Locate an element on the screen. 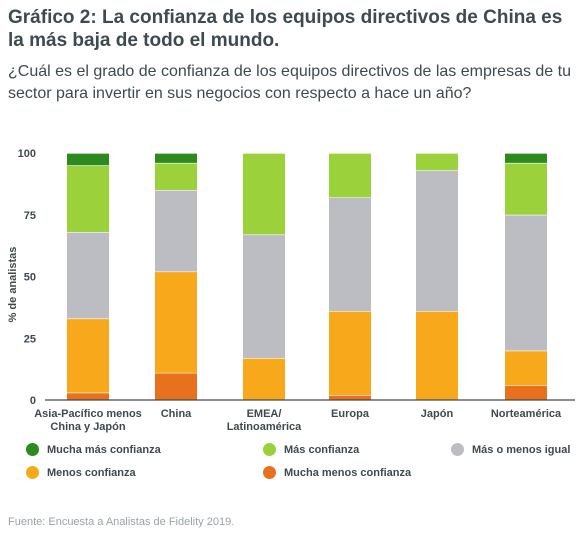 This screenshot has height=540, width=585. bar-segment-c1-s4 is located at coordinates (176, 158).